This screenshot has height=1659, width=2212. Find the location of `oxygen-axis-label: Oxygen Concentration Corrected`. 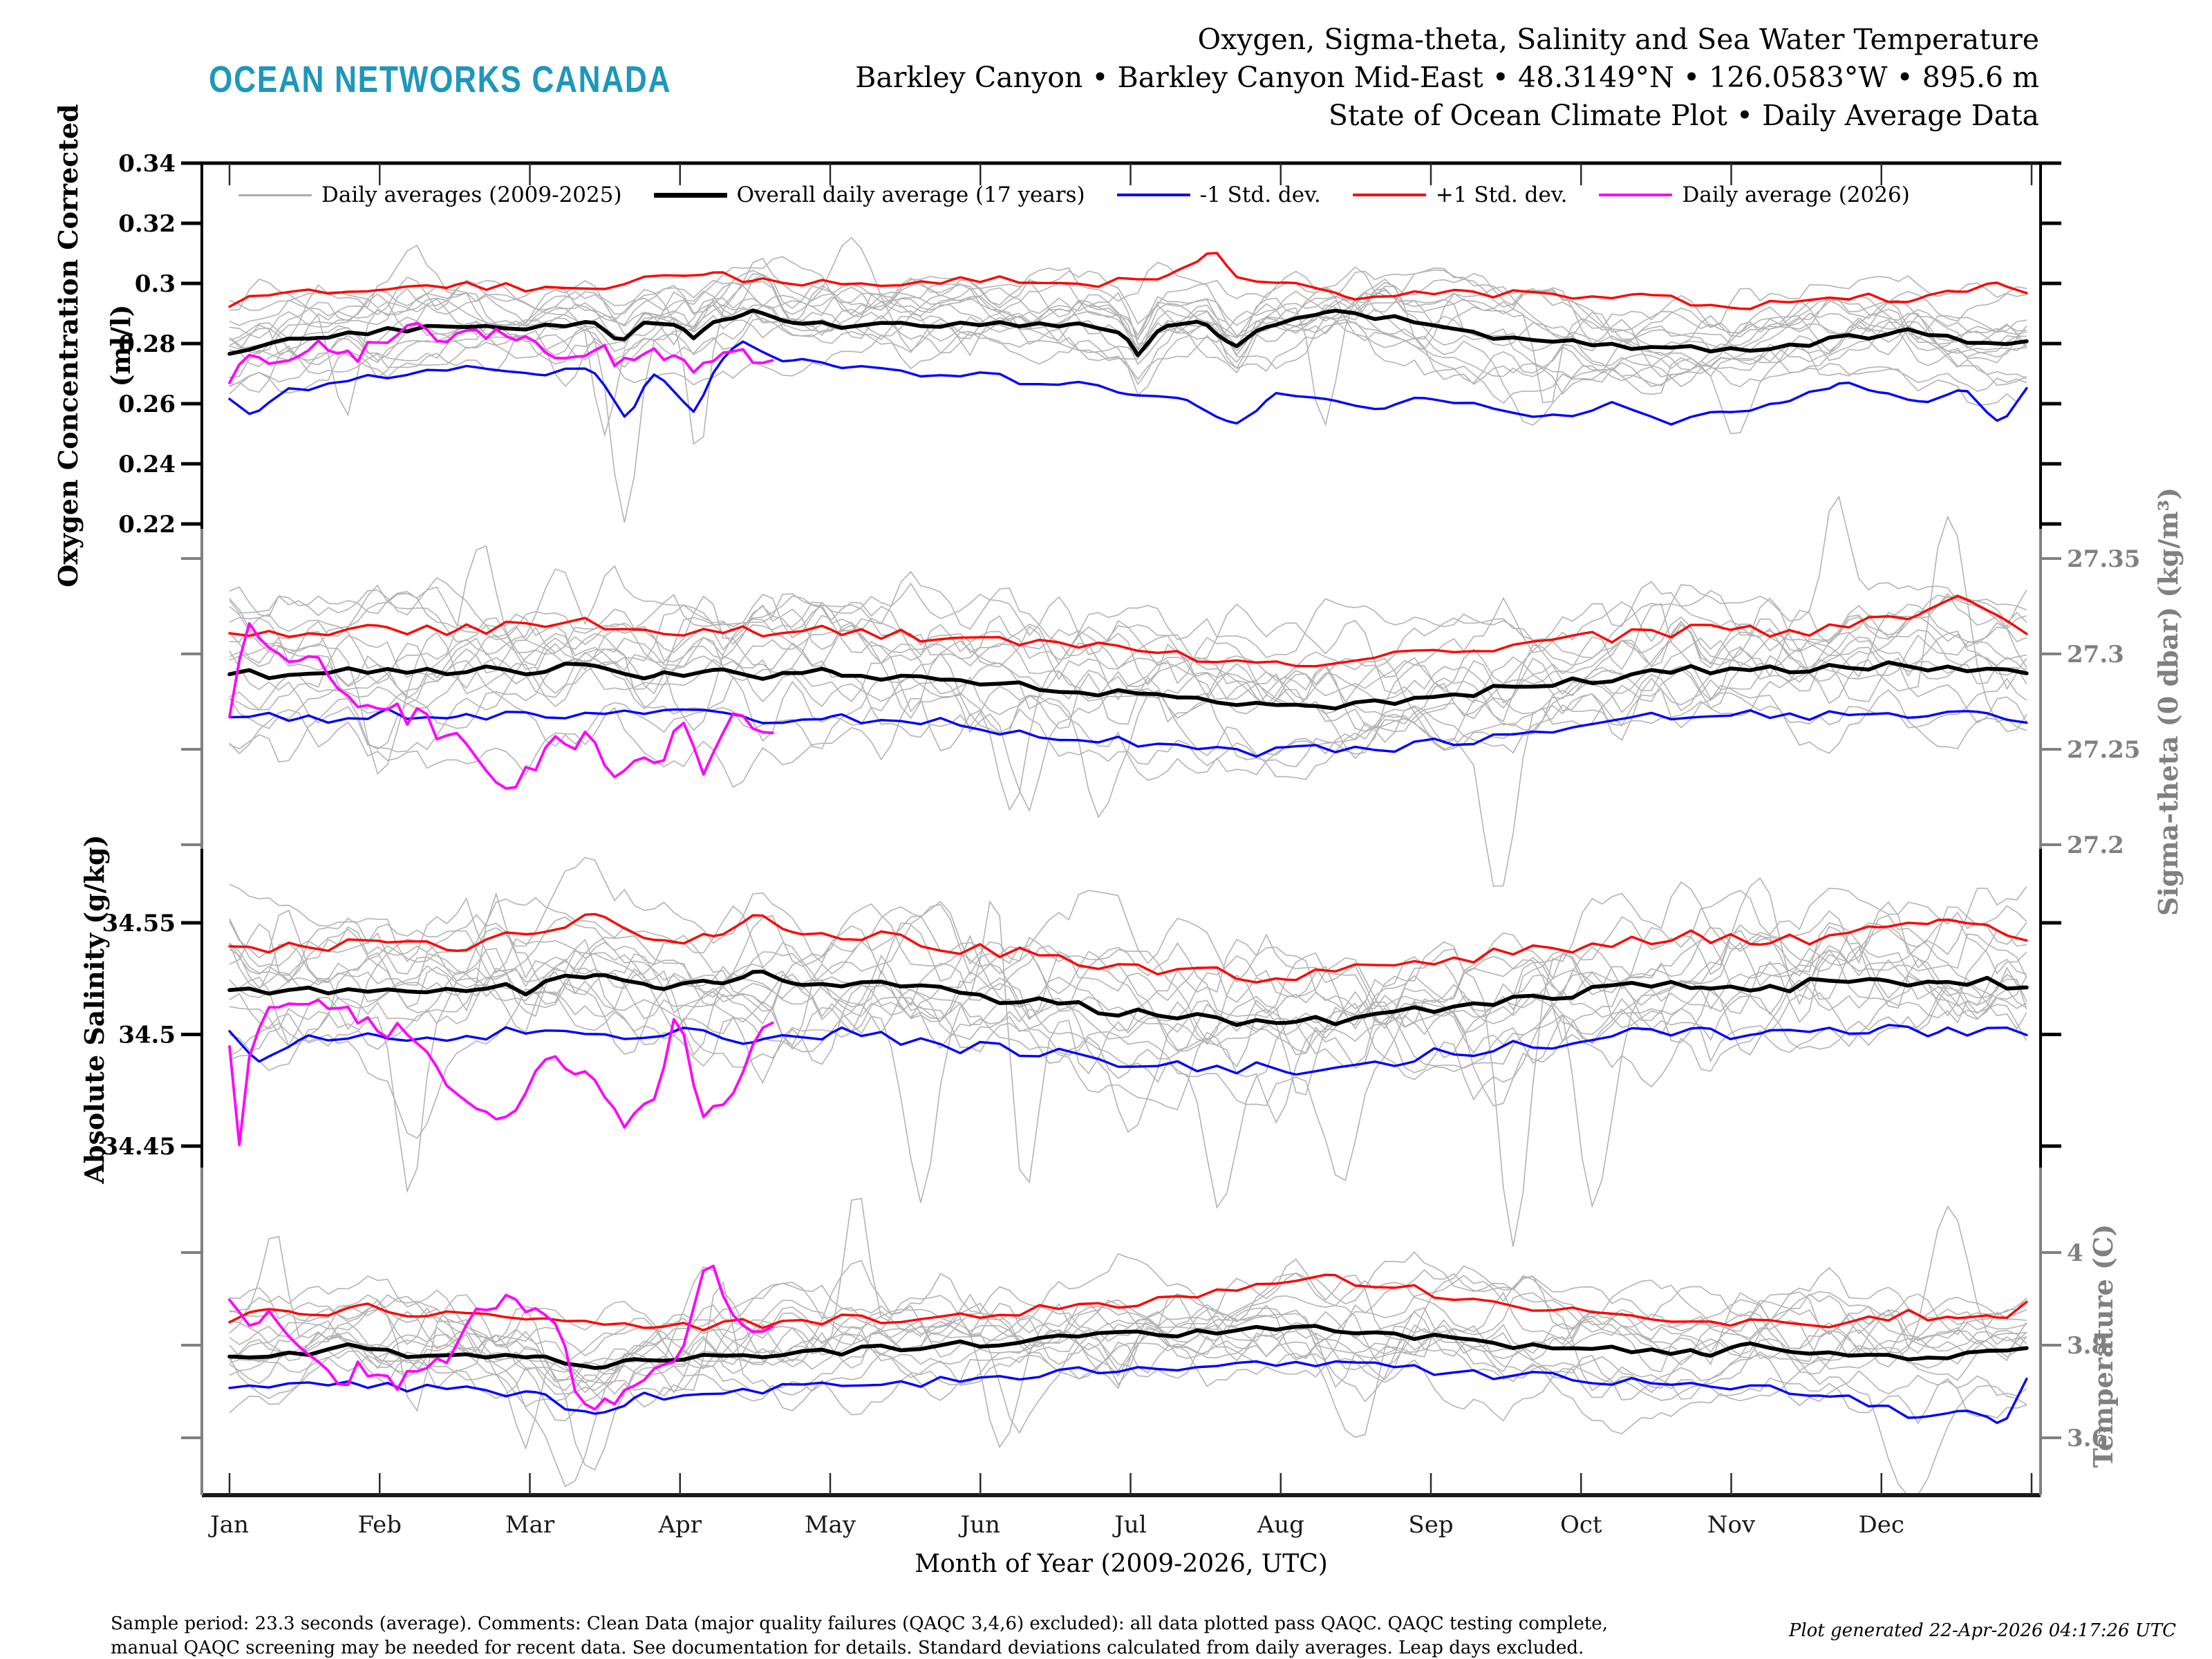

oxygen-axis-label: Oxygen Concentration Corrected is located at coordinates (68, 345).